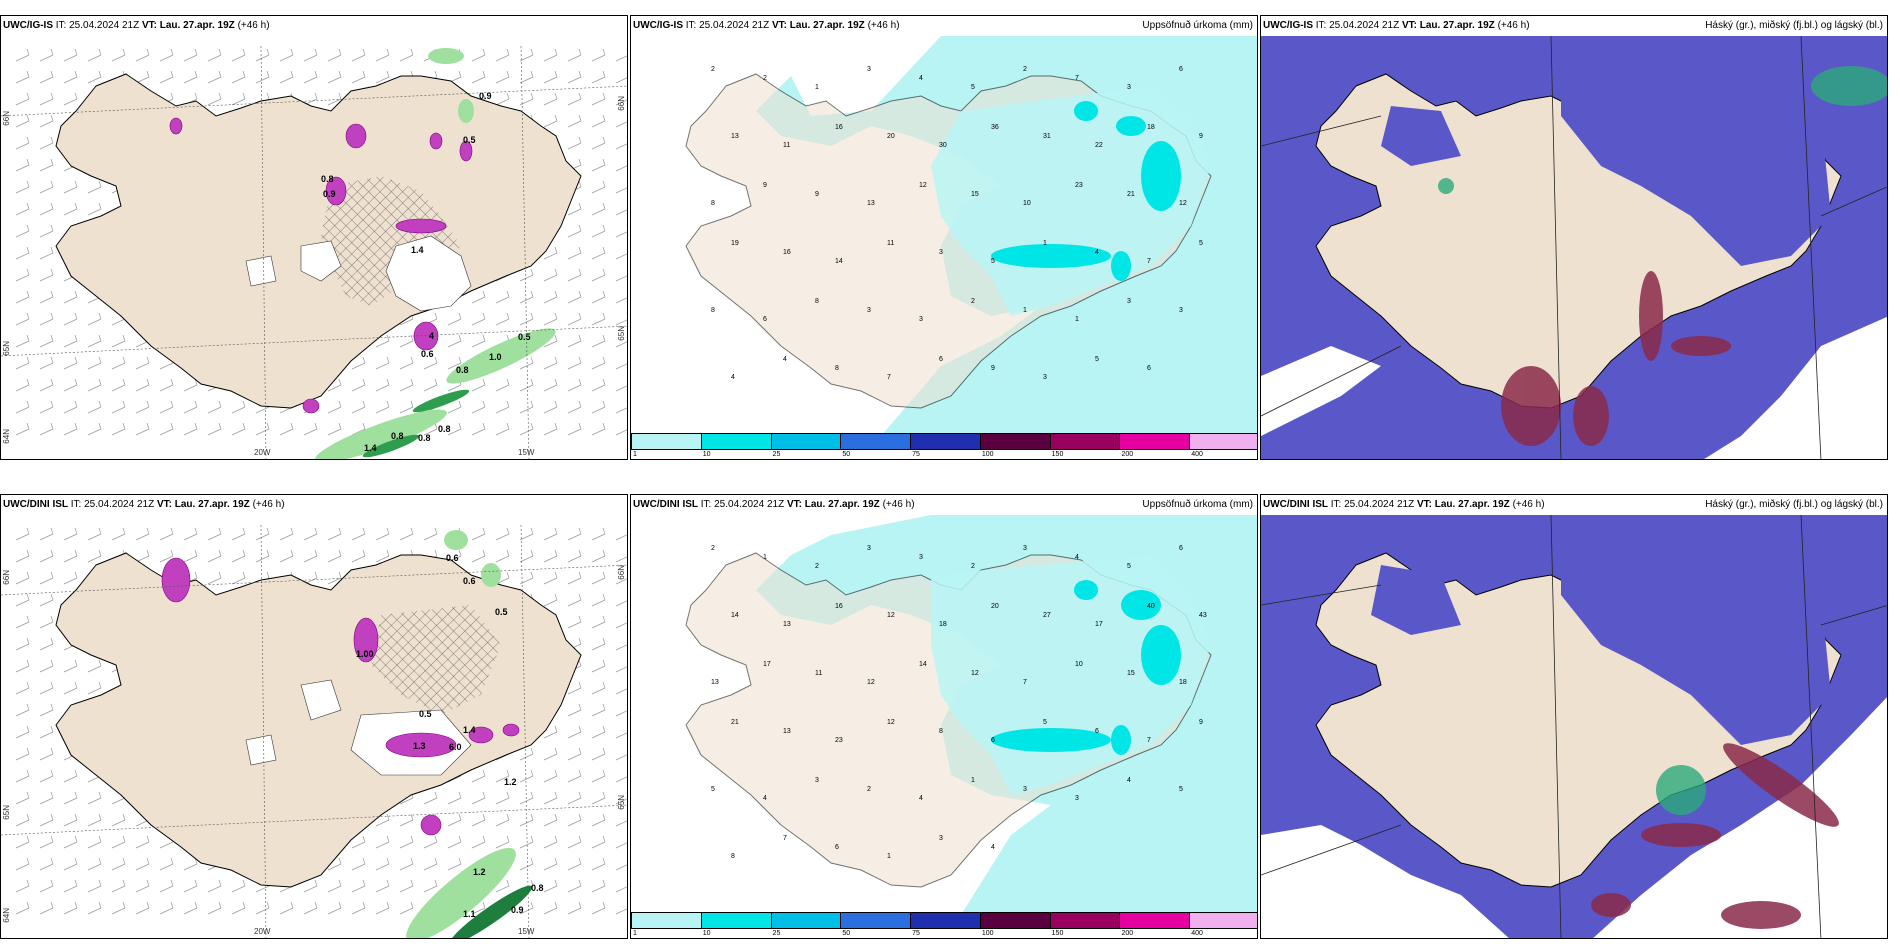 Image resolution: width=1900 pixels, height=950 pixels. I want to click on precip-magenta, so click(340, 696).